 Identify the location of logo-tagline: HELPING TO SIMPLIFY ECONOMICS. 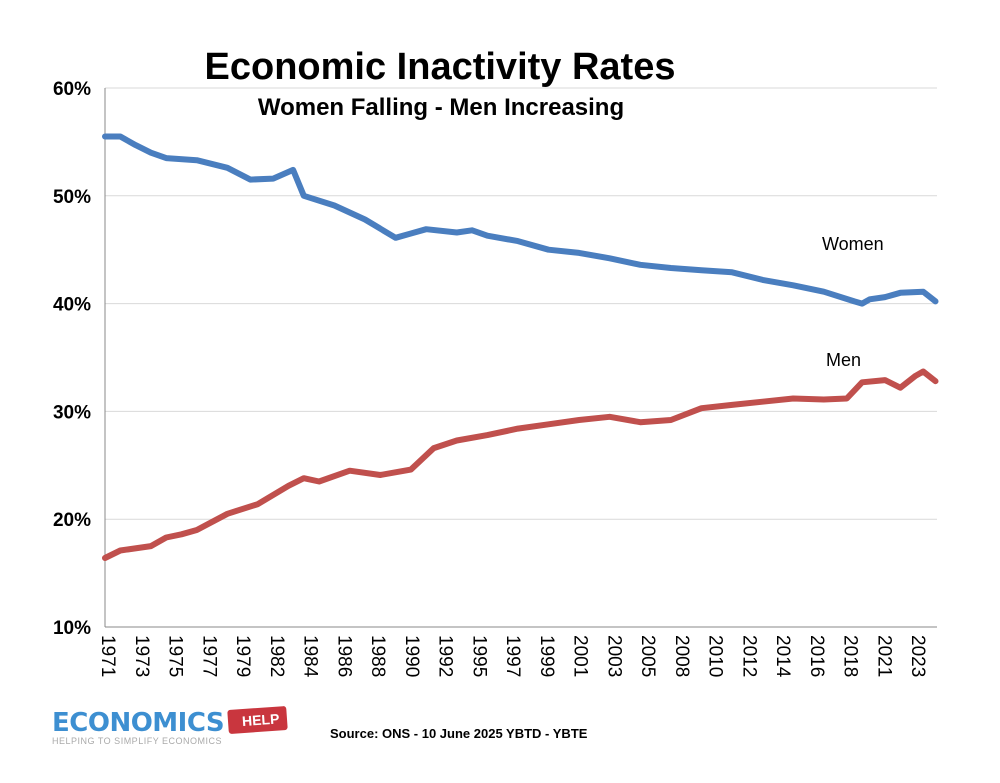
(137, 741).